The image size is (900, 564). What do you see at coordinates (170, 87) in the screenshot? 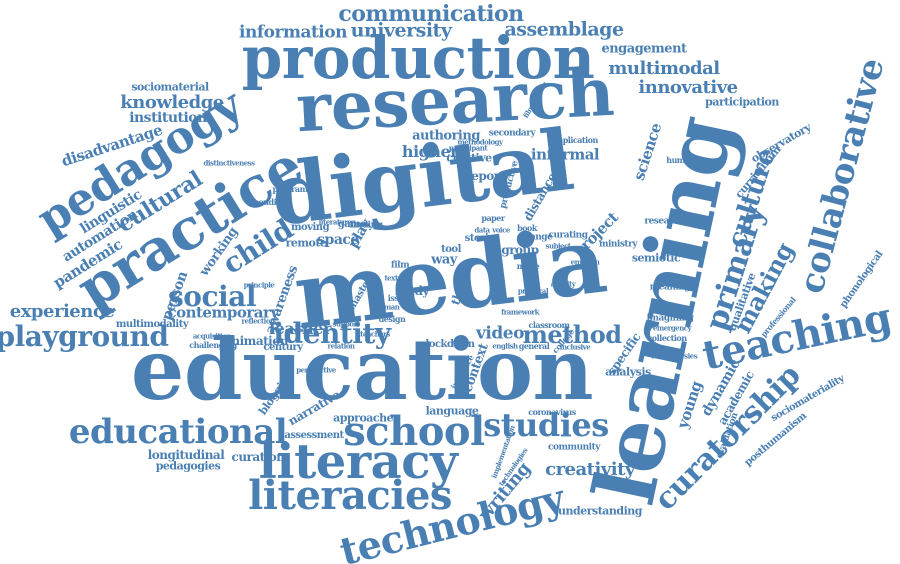
I see `word-sociomaterial: sociomaterial` at bounding box center [170, 87].